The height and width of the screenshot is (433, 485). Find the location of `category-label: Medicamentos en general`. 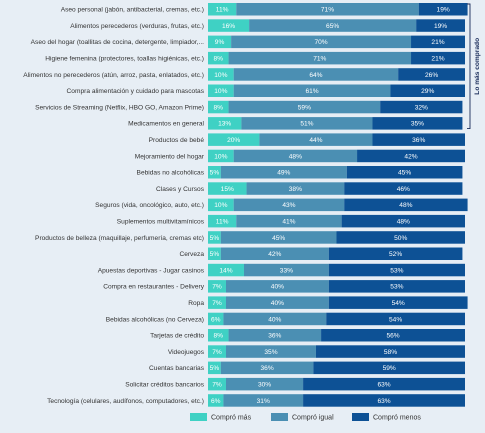

category-label: Medicamentos en general is located at coordinates (166, 124).